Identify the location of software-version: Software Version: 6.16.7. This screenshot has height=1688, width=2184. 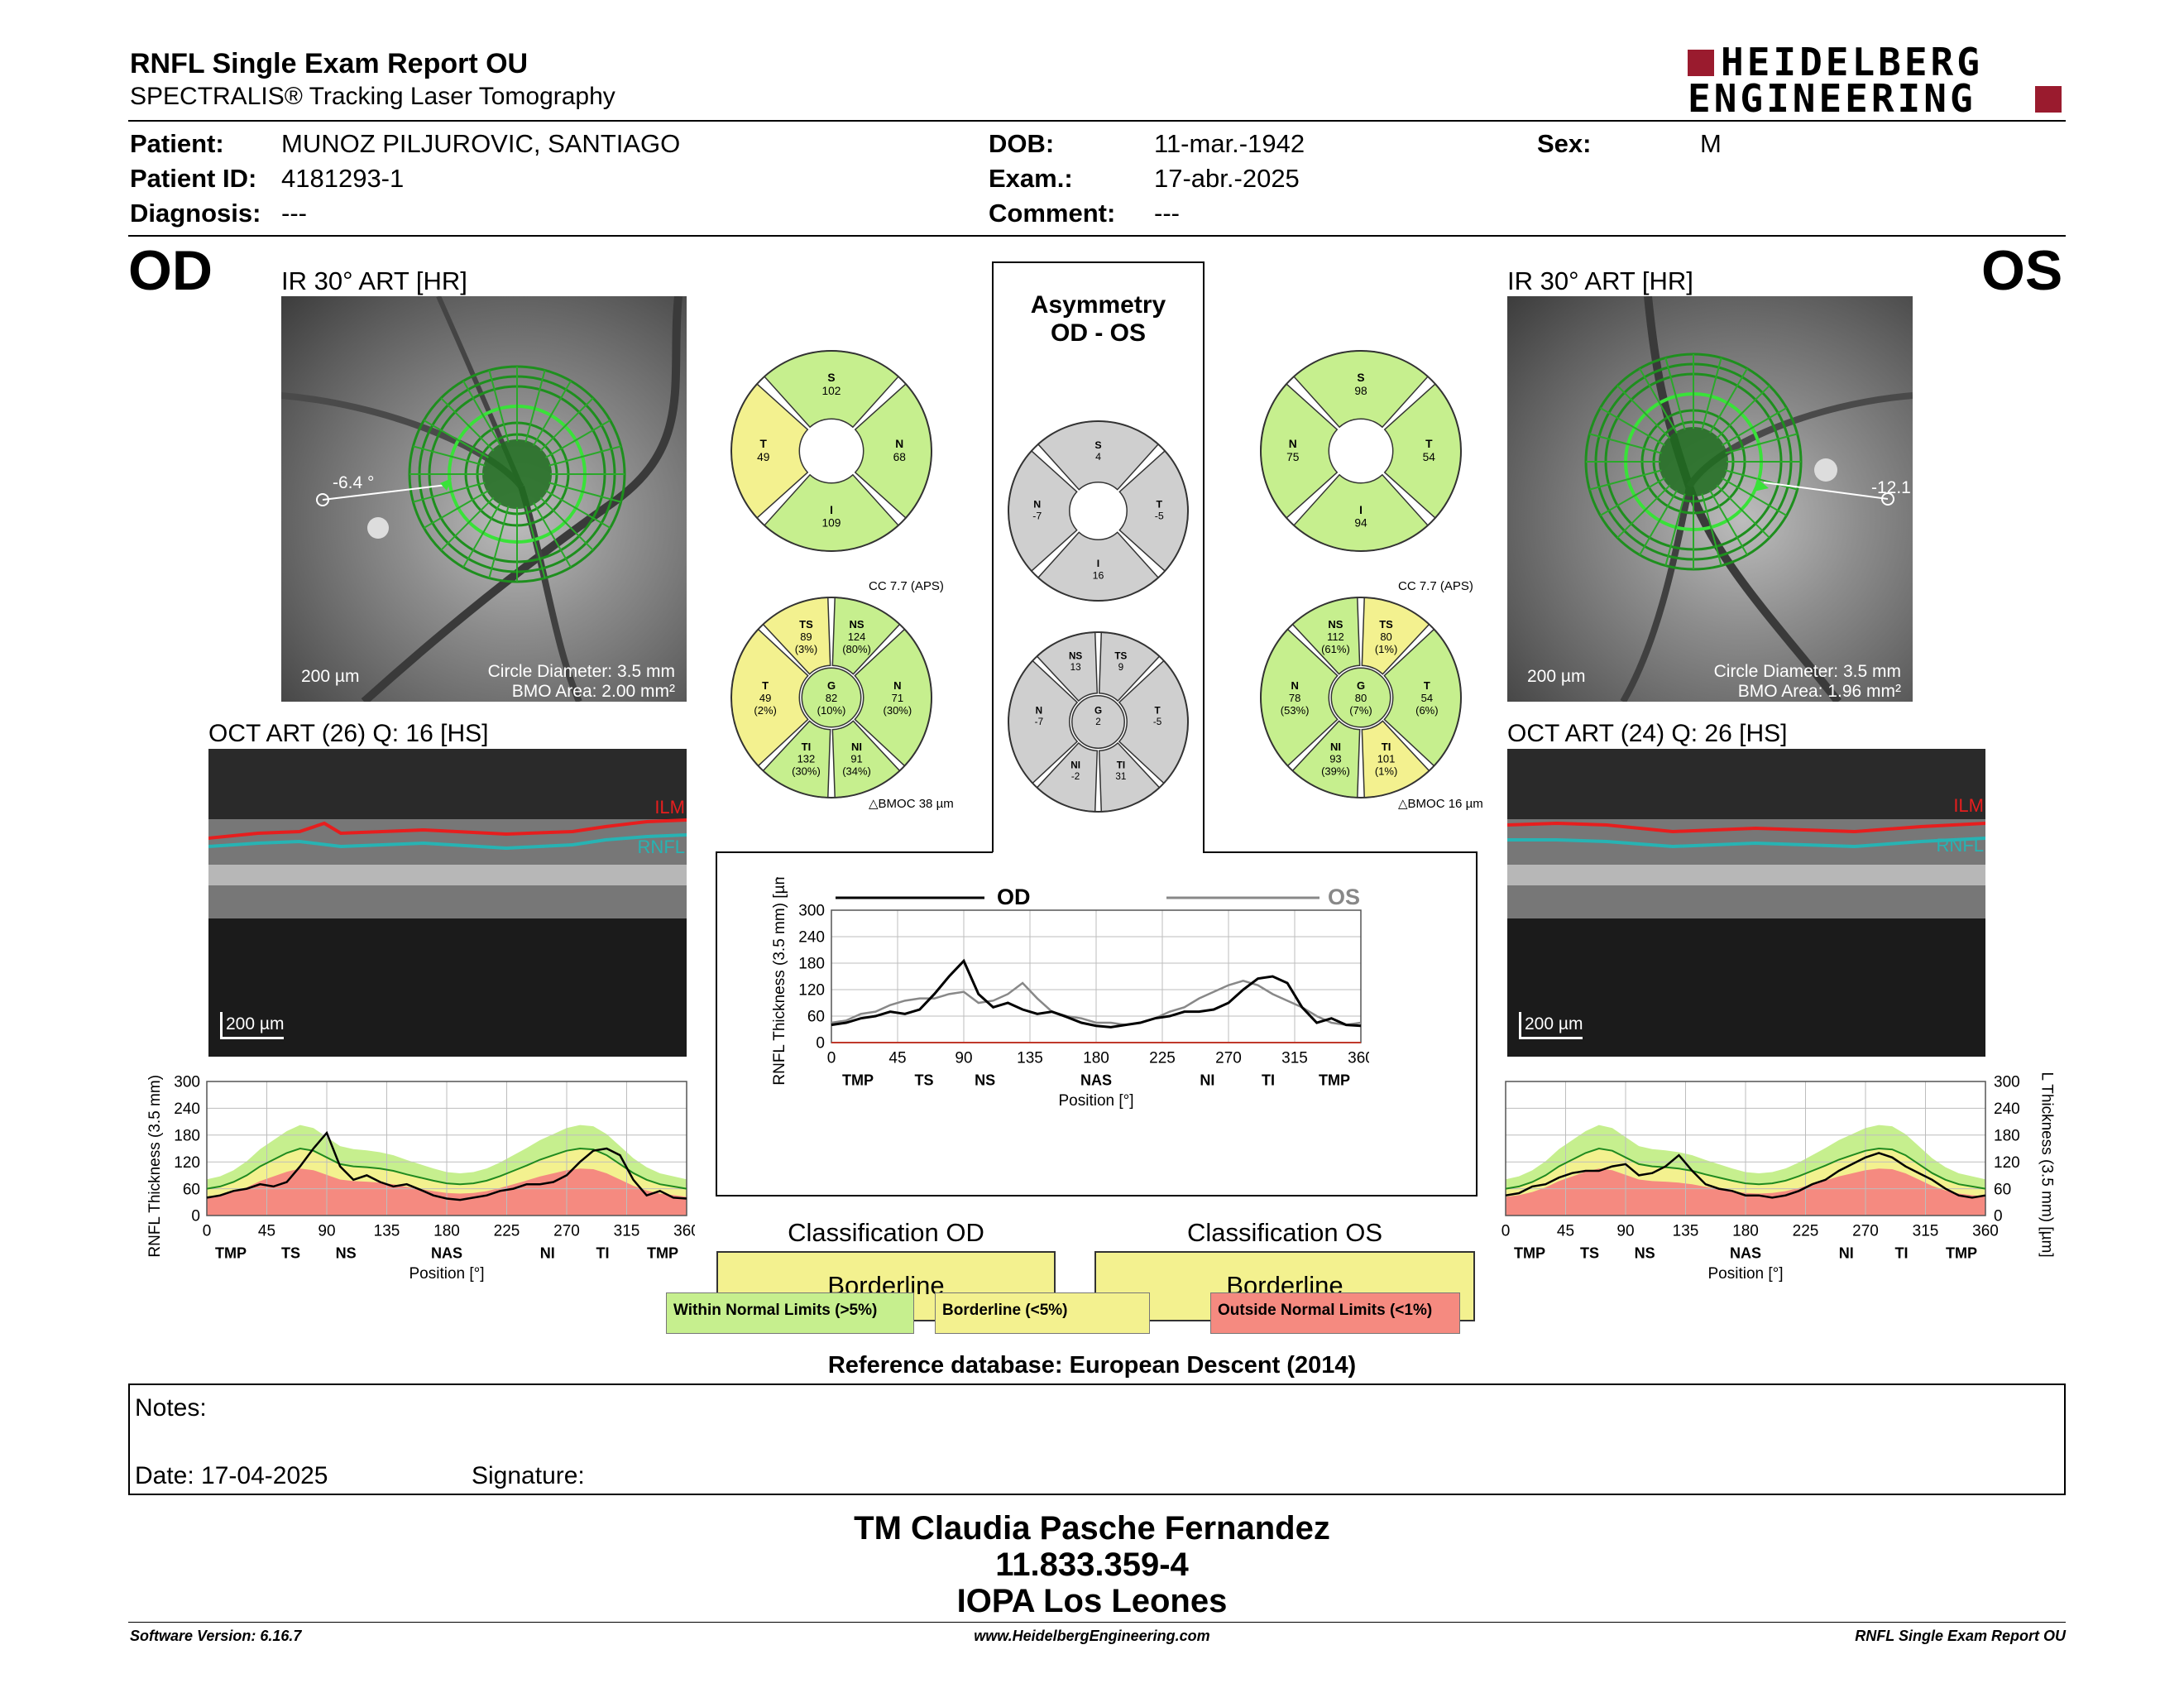
(216, 1636).